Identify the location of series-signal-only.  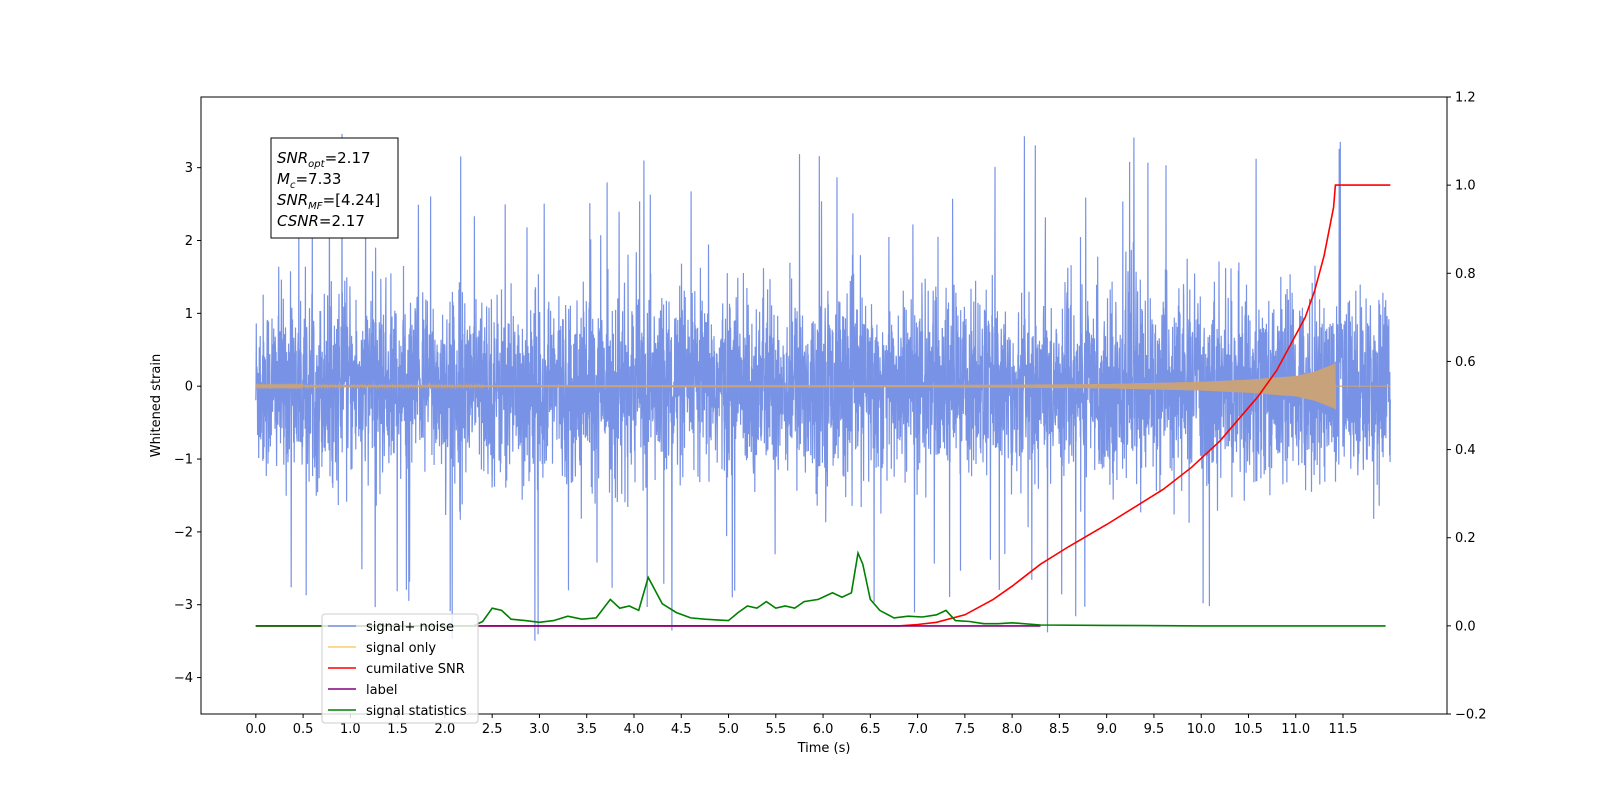
(823, 386).